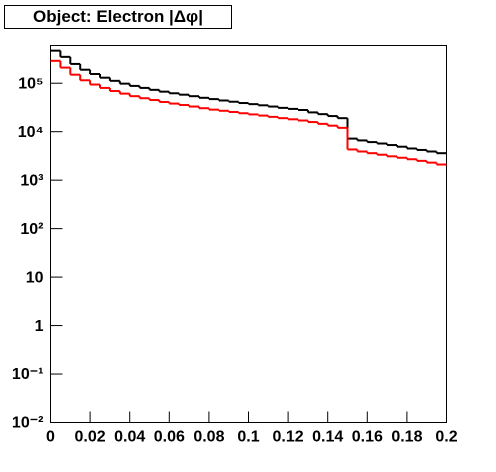 Image resolution: width=496 pixels, height=472 pixels. What do you see at coordinates (35, 277) in the screenshot?
I see `y-tick-label: 10` at bounding box center [35, 277].